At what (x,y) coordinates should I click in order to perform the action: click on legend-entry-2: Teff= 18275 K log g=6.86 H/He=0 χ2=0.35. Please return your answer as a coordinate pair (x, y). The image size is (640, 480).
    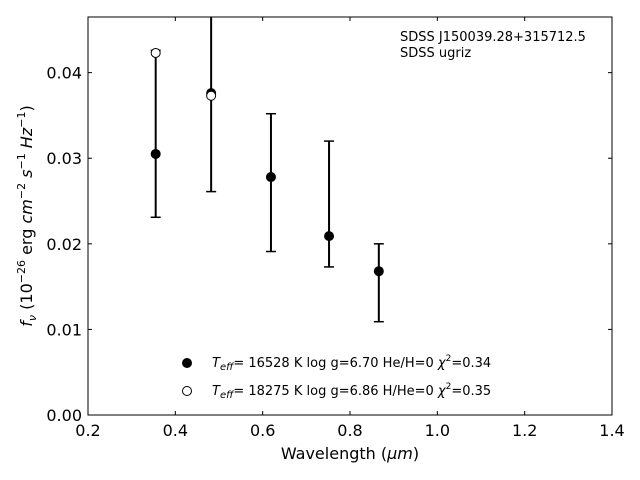
    Looking at the image, I should click on (351, 391).